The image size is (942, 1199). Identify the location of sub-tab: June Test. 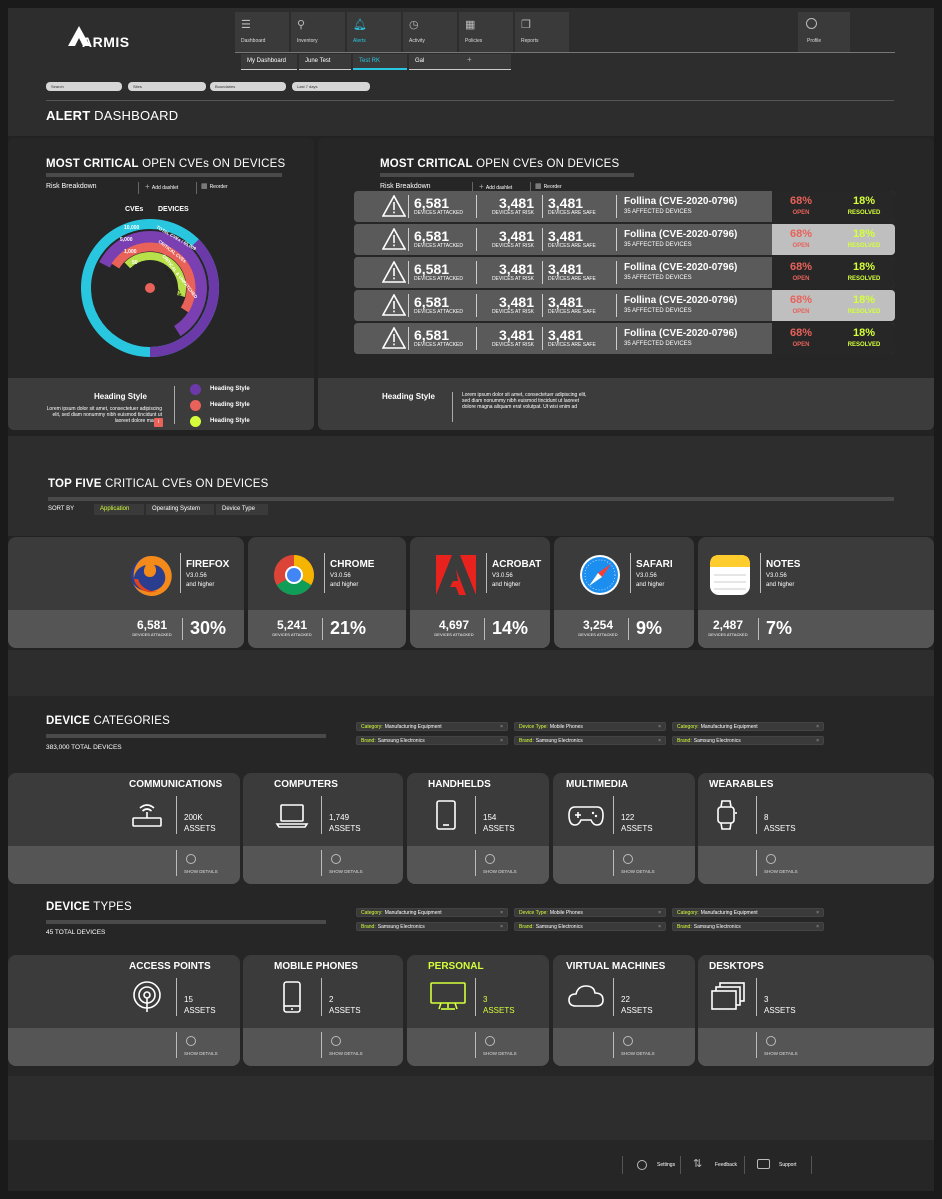
(325, 62).